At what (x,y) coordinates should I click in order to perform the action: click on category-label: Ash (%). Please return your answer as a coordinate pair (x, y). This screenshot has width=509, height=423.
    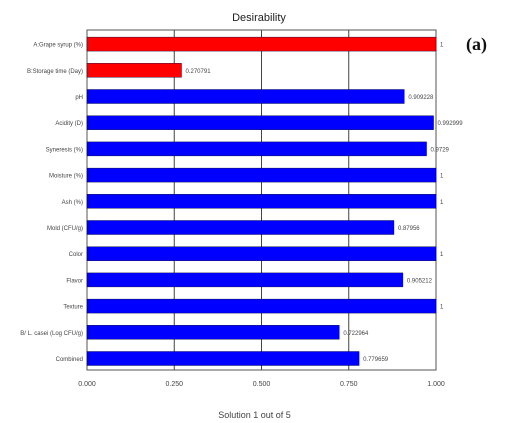
    Looking at the image, I should click on (72, 203).